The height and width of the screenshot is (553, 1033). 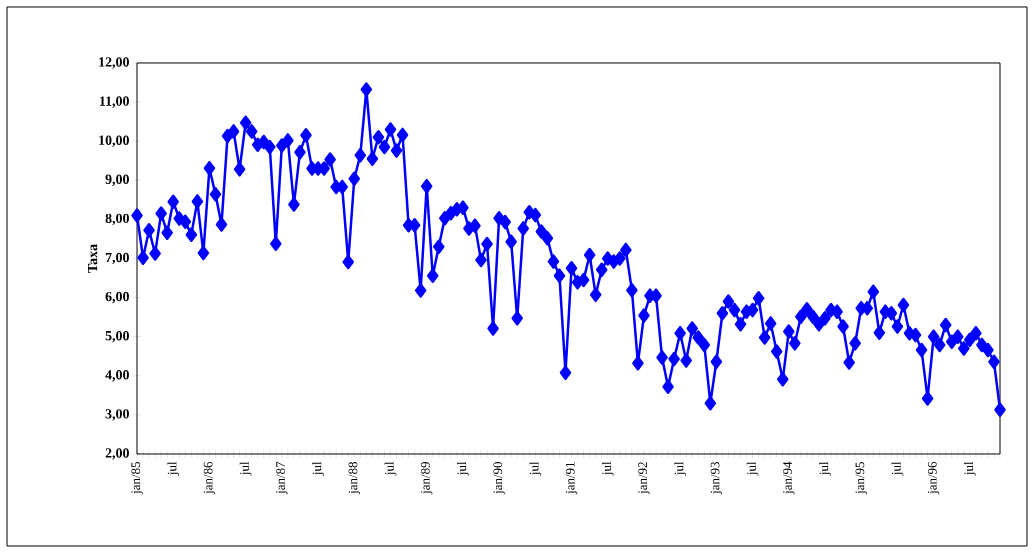 I want to click on y-tick-label: 10,00, so click(x=114, y=141).